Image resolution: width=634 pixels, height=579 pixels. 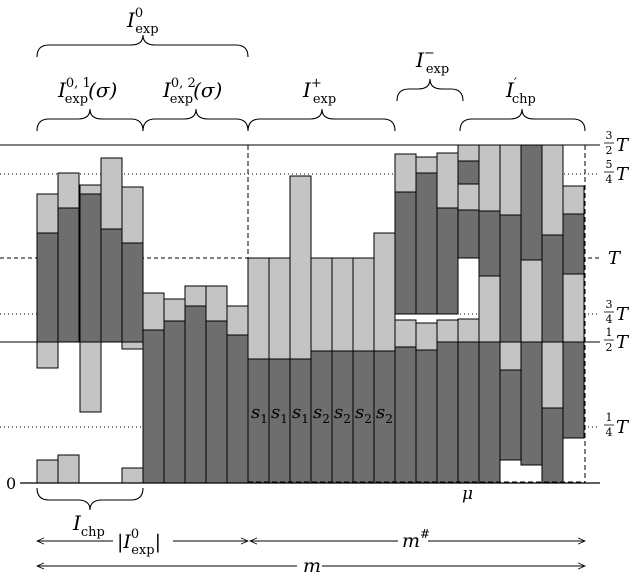 What do you see at coordinates (192, 91) in the screenshot?
I see `label-i-exp02: I0, 2 exp(σ)` at bounding box center [192, 91].